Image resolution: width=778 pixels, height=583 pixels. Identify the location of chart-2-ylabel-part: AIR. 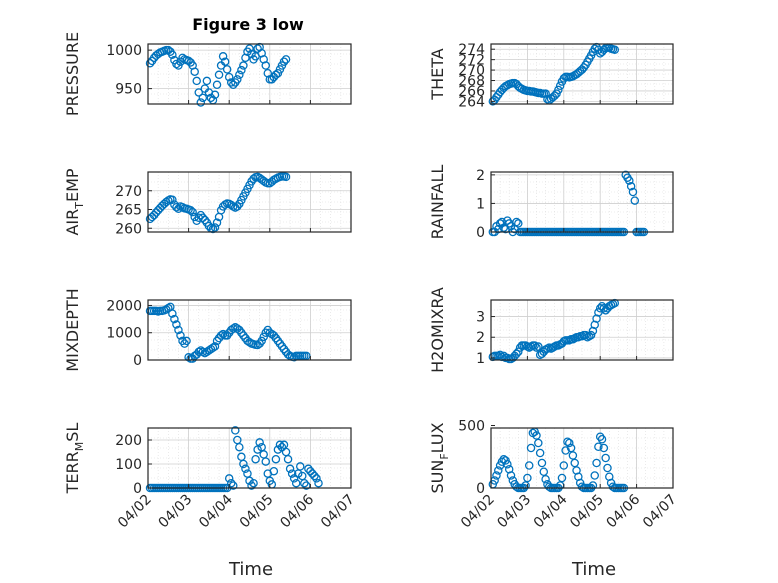
(72, 222).